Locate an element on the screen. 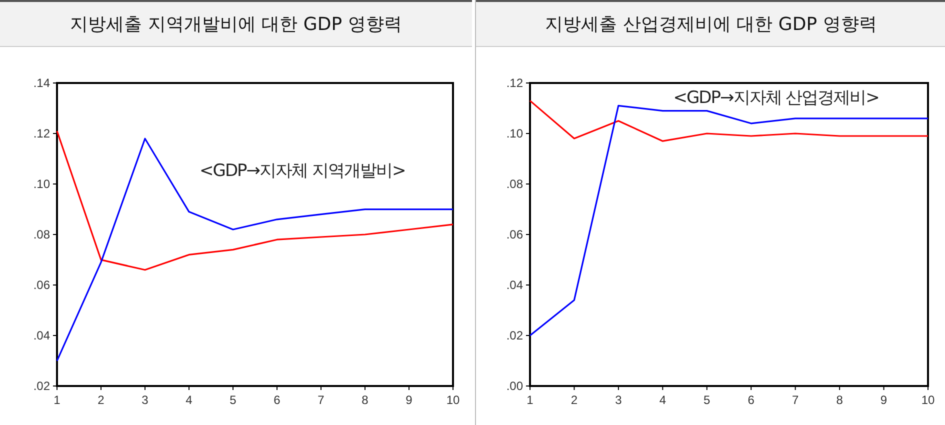 This screenshot has height=425, width=945. chart-title: 지방세출 산업경제비에 대한 GDP 영향력 is located at coordinates (710, 23).